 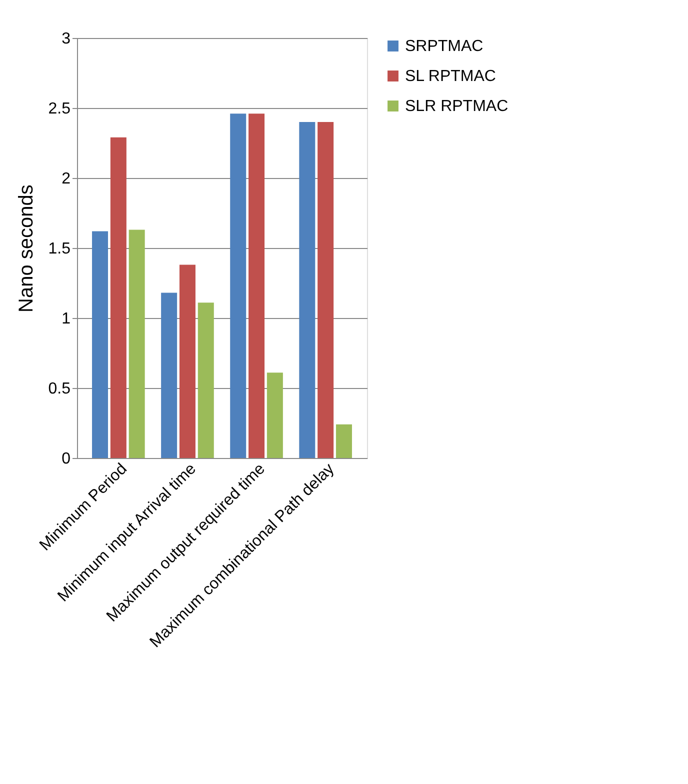 What do you see at coordinates (59, 249) in the screenshot?
I see `y-tick-label: 1.5` at bounding box center [59, 249].